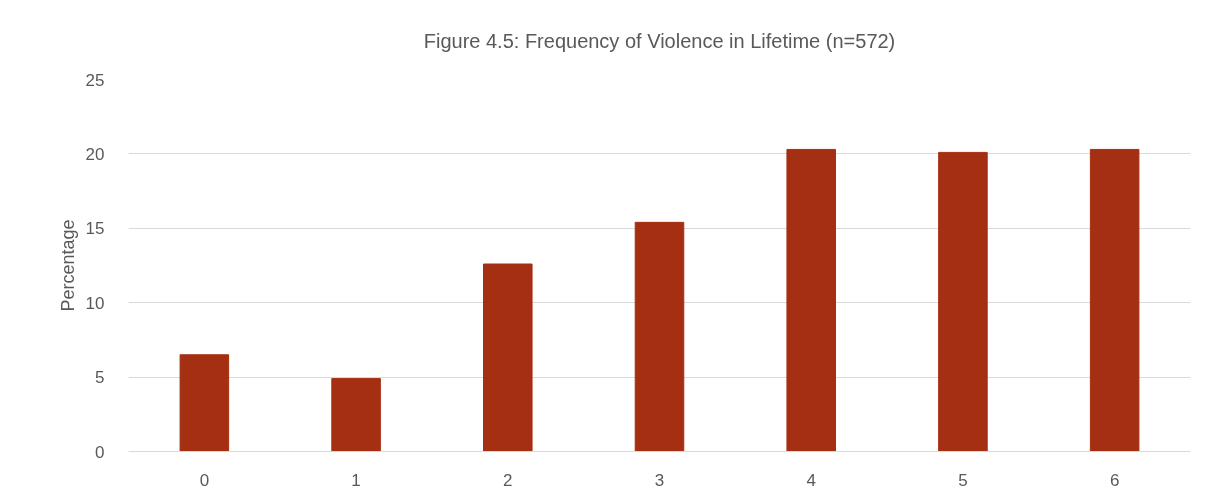 The height and width of the screenshot is (491, 1207). I want to click on y-tick-label: 10, so click(95, 303).